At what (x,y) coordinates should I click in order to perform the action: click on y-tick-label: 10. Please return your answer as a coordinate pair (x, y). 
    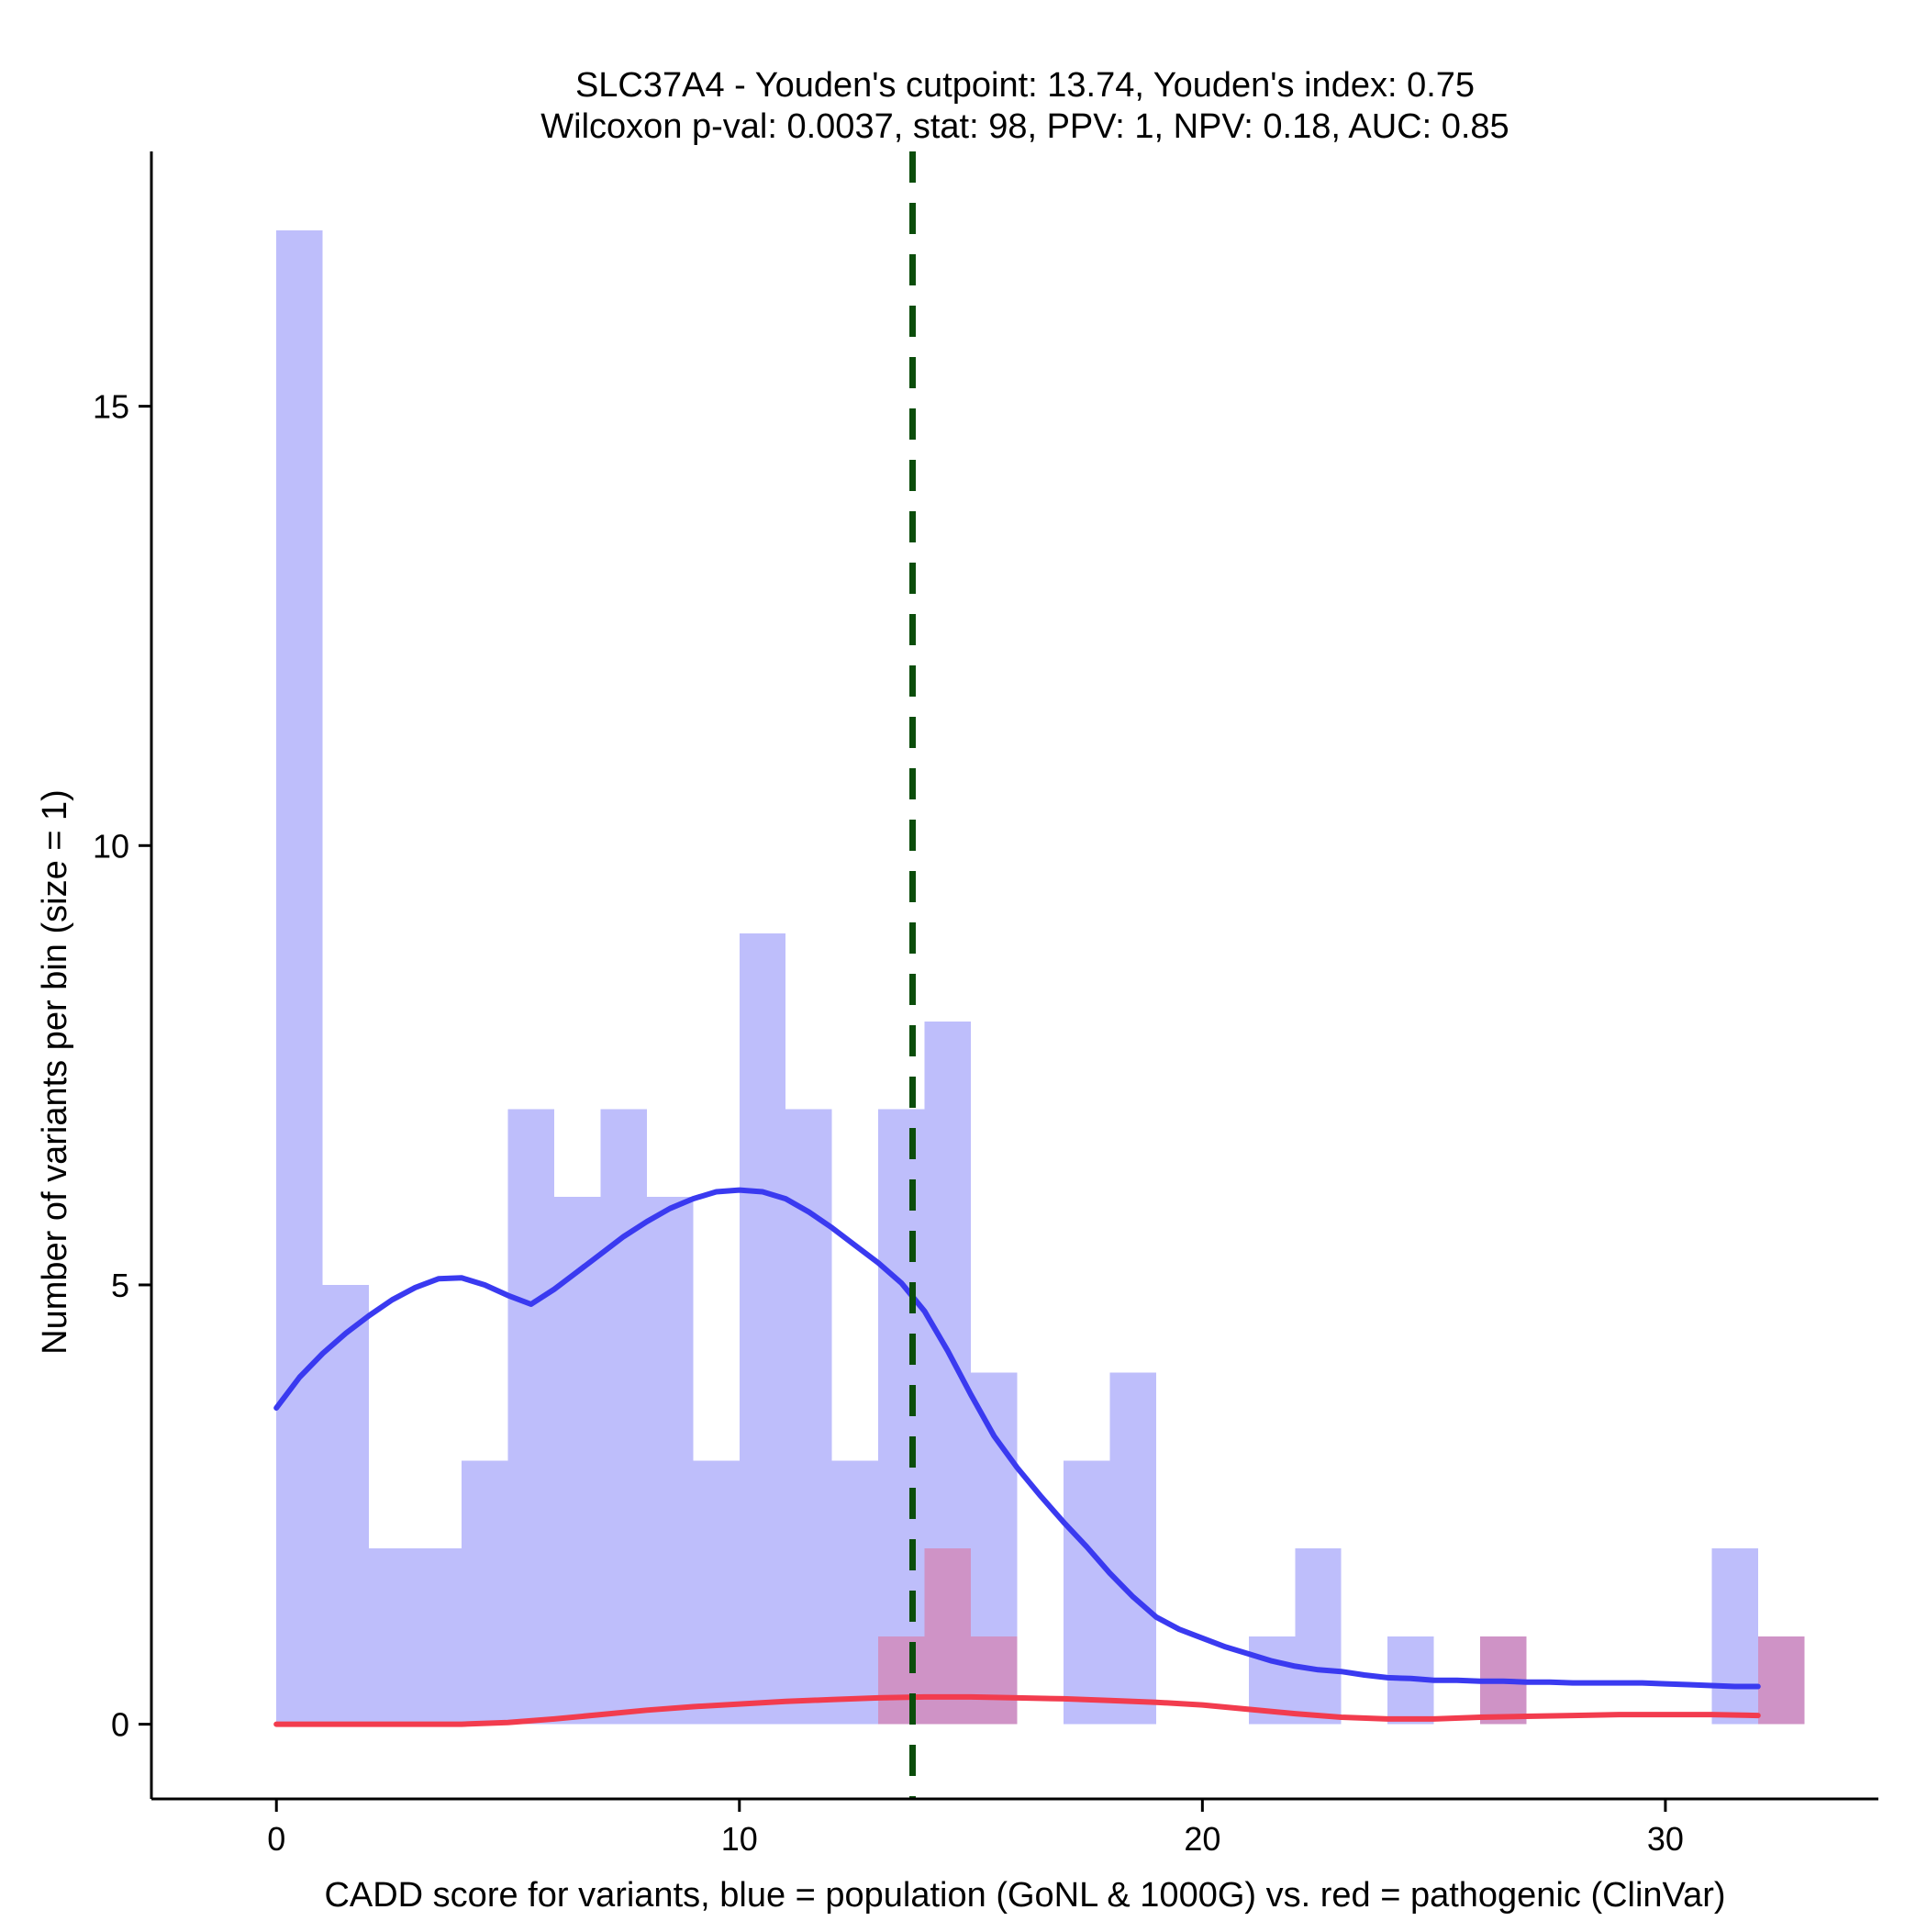
    Looking at the image, I should click on (111, 846).